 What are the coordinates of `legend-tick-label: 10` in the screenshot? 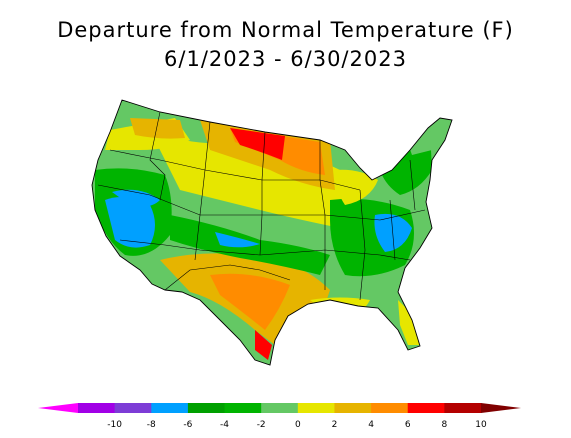 It's located at (481, 425).